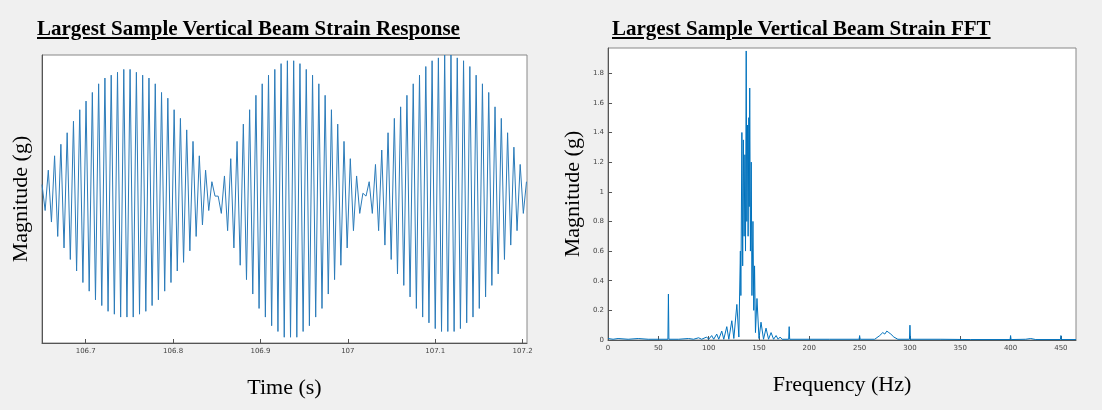 The width and height of the screenshot is (1102, 410). Describe the element at coordinates (842, 383) in the screenshot. I see `x-axis-title: Frequency (Hz)` at that location.